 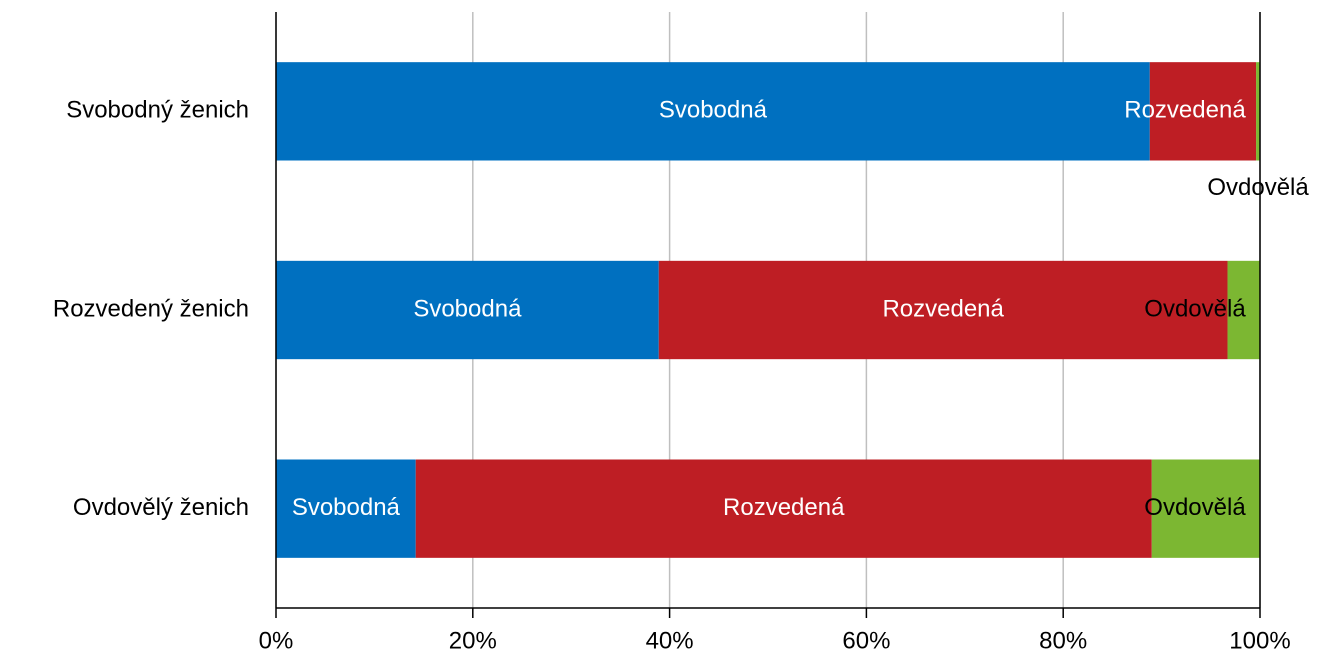 What do you see at coordinates (473, 640) in the screenshot?
I see `x-tick-label: 20%` at bounding box center [473, 640].